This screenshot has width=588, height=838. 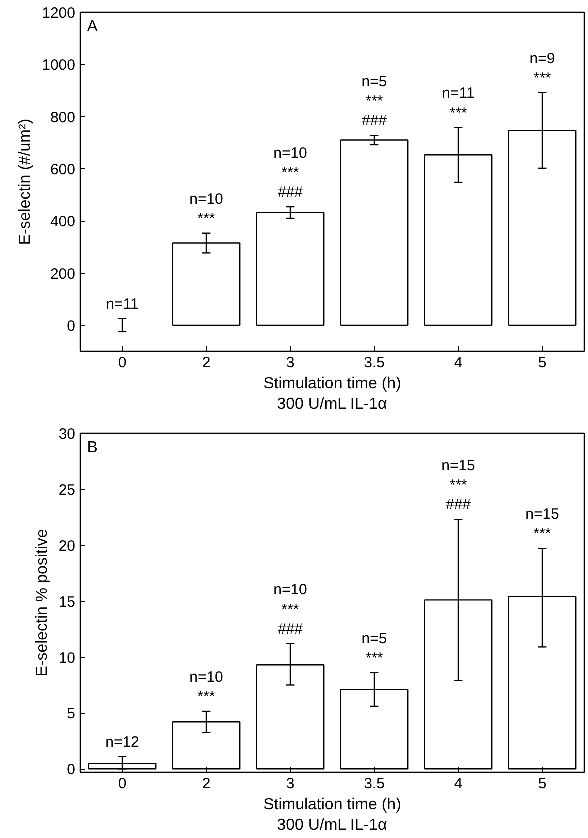 What do you see at coordinates (92, 27) in the screenshot?
I see `annotation: A` at bounding box center [92, 27].